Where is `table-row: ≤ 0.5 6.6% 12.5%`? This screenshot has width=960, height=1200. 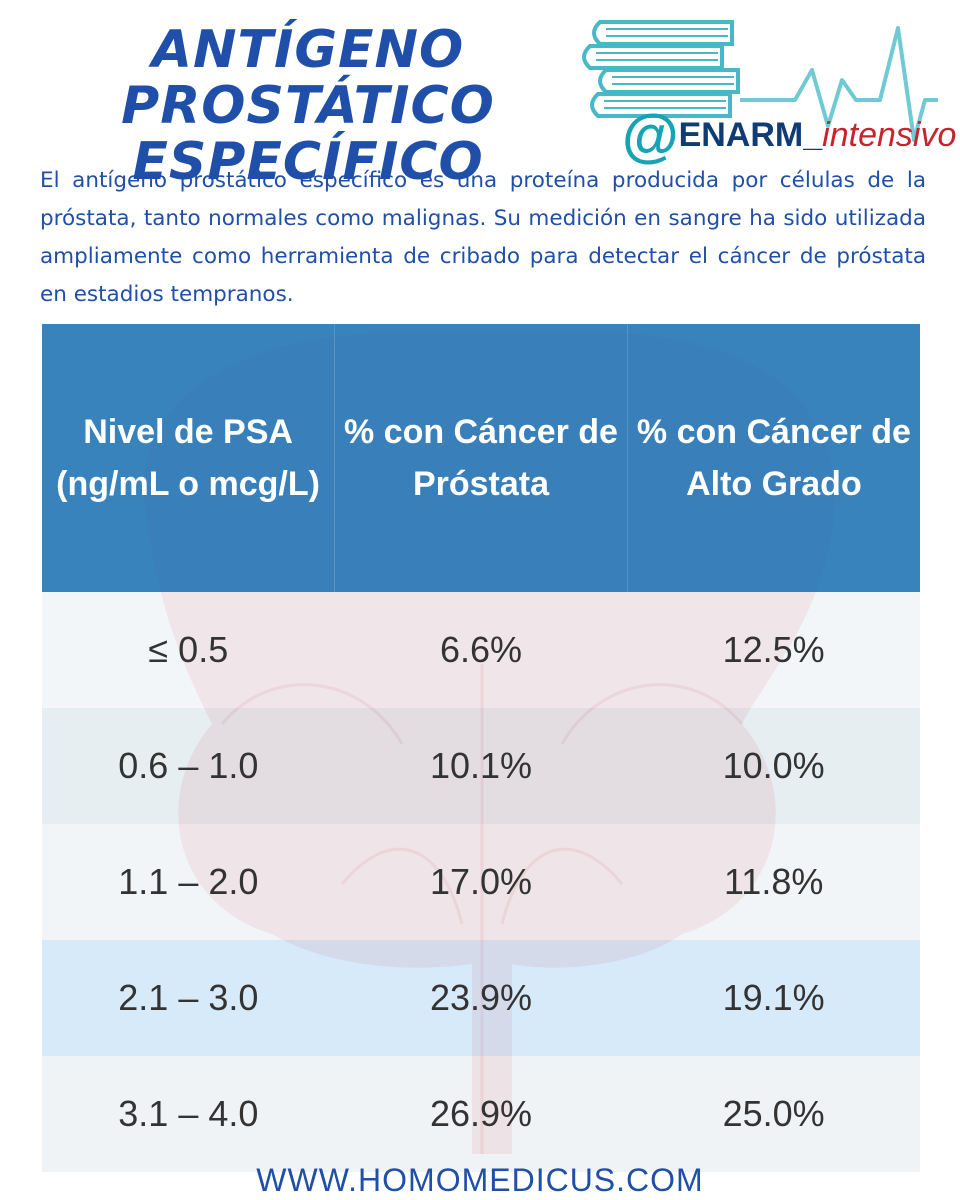
table-row: ≤ 0.5 6.6% 12.5% is located at coordinates (481, 650).